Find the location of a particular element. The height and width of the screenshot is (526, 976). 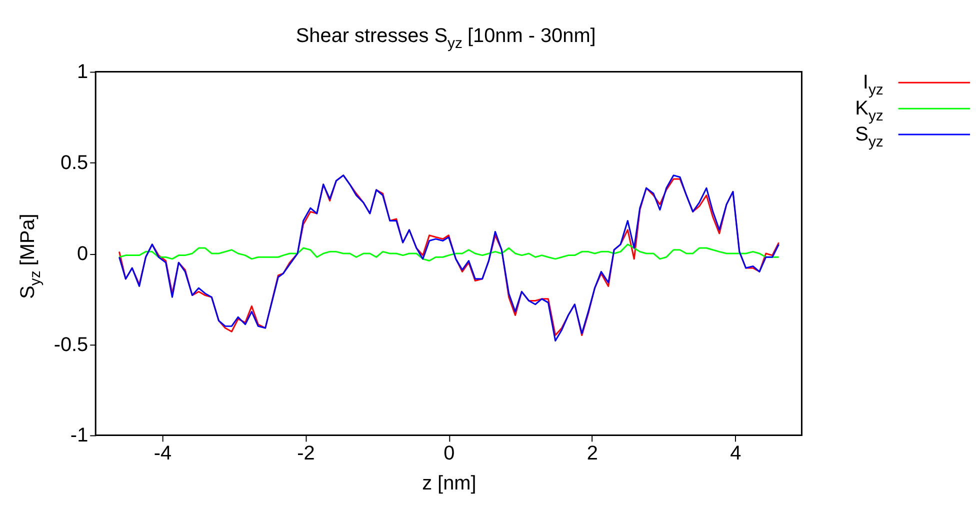

x-tick-label: 4 is located at coordinates (736, 453).